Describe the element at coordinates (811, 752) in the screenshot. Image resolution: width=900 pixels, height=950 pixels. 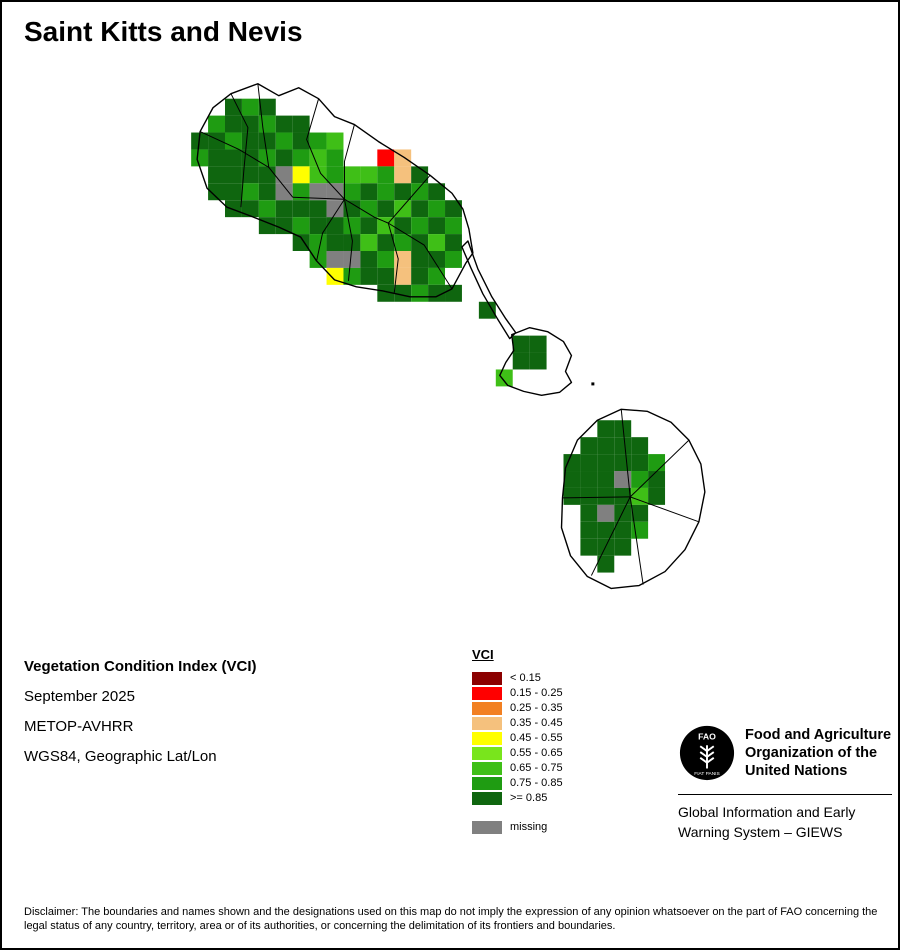
I see `fao-org-line-2: Organization of the` at that location.